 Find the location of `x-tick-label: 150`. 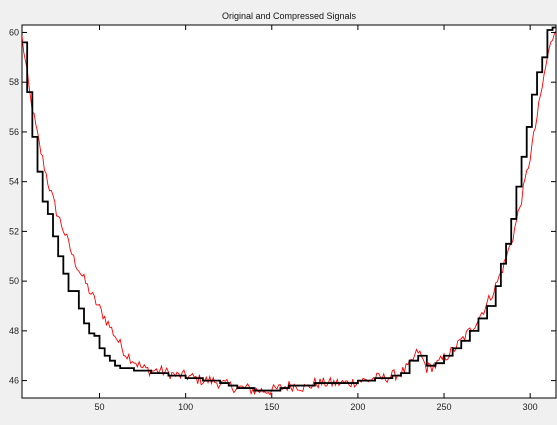

x-tick-label: 150 is located at coordinates (271, 407).